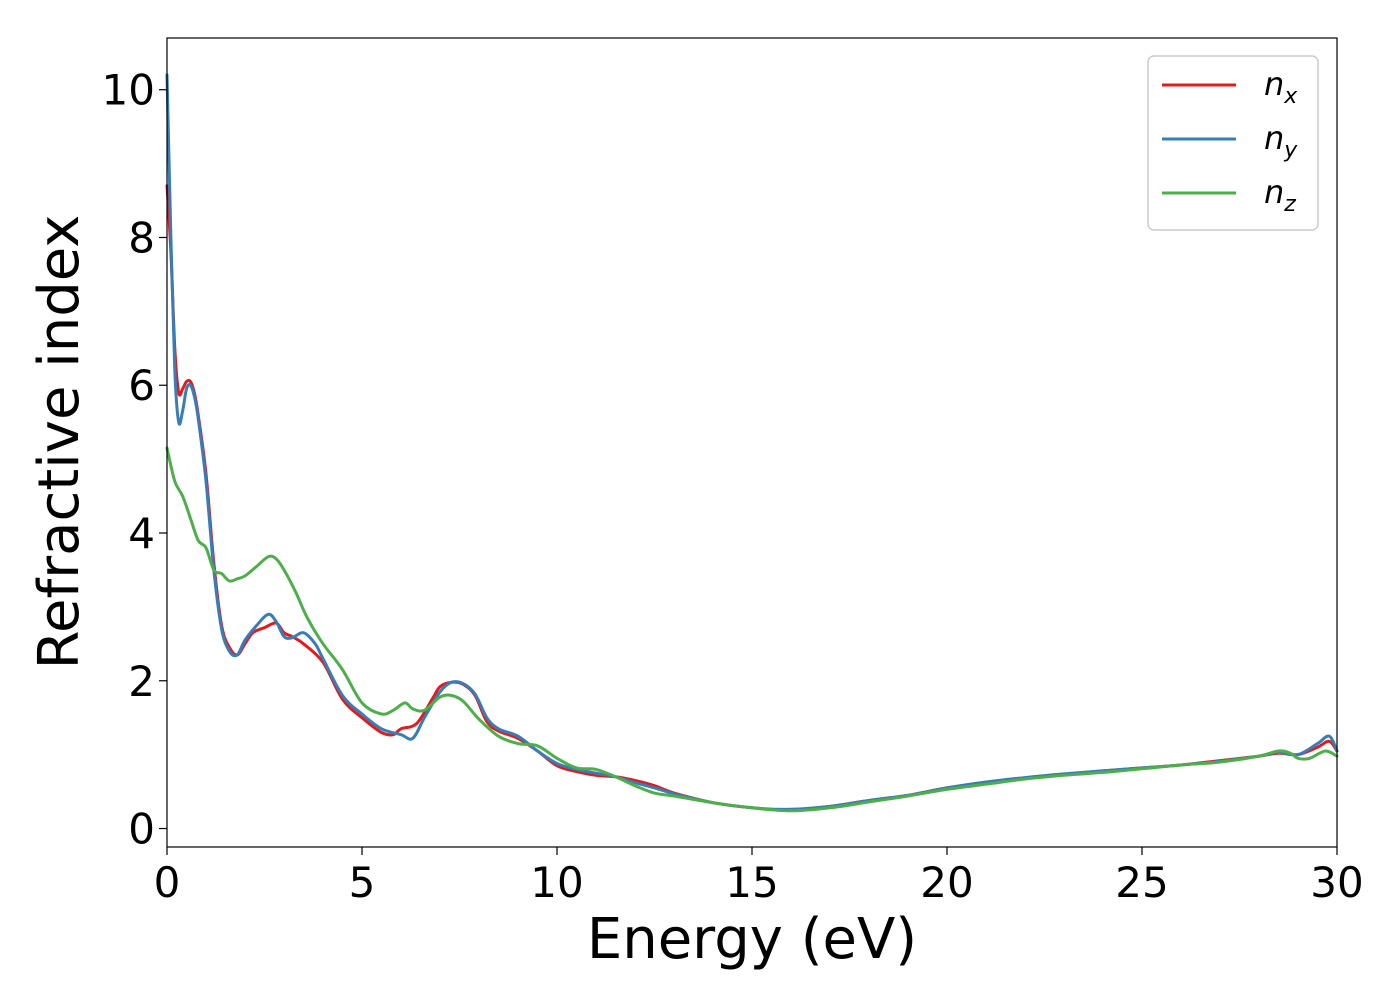  What do you see at coordinates (751, 882) in the screenshot?
I see `x-tick-label: 15` at bounding box center [751, 882].